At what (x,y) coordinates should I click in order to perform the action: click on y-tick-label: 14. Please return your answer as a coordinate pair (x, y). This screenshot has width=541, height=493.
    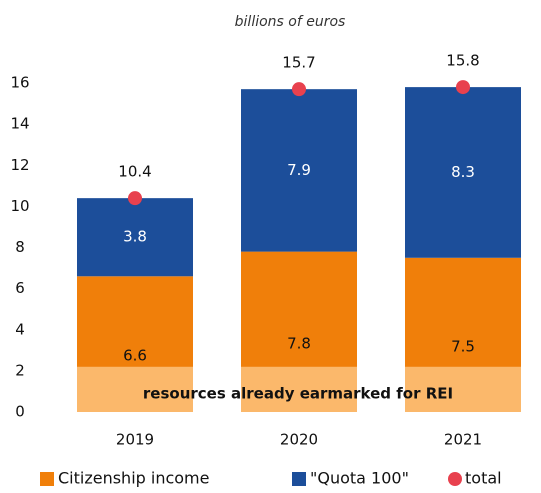
    Looking at the image, I should click on (19, 124).